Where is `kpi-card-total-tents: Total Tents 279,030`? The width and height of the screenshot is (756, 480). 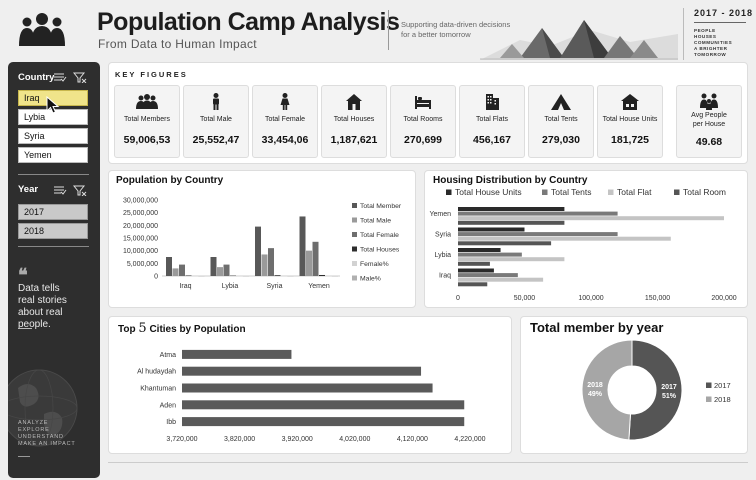
kpi-card-total-tents: Total Tents 279,030 is located at coordinates (561, 121).